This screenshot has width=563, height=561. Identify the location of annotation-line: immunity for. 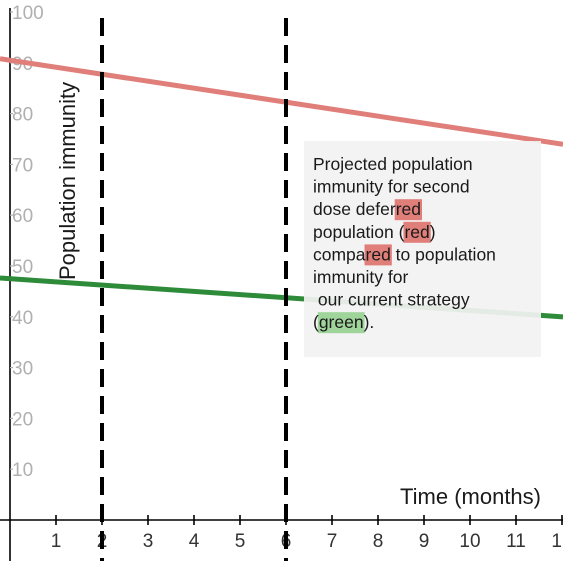
(360, 277).